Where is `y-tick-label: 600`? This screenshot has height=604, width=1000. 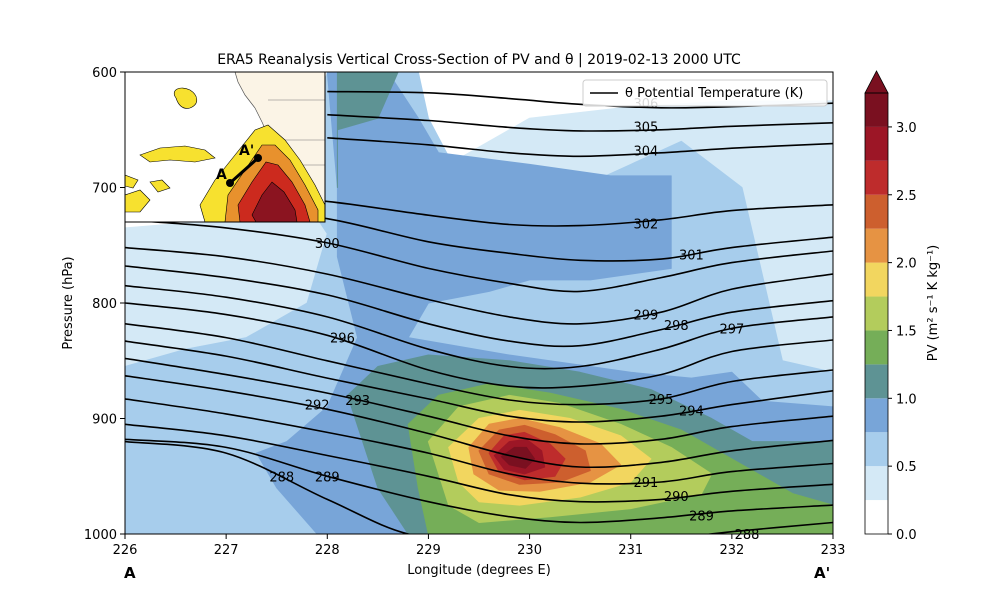
y-tick-label: 600 is located at coordinates (104, 73).